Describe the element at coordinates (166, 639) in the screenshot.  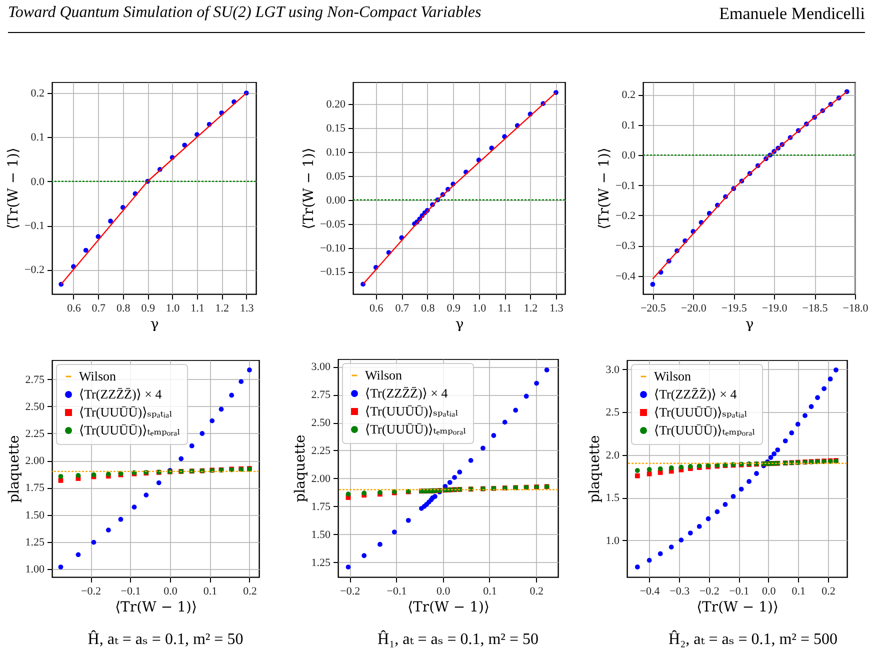
I see `text: Ĥ, aₜ = aₛ = 0.1, m² = 50` at that location.